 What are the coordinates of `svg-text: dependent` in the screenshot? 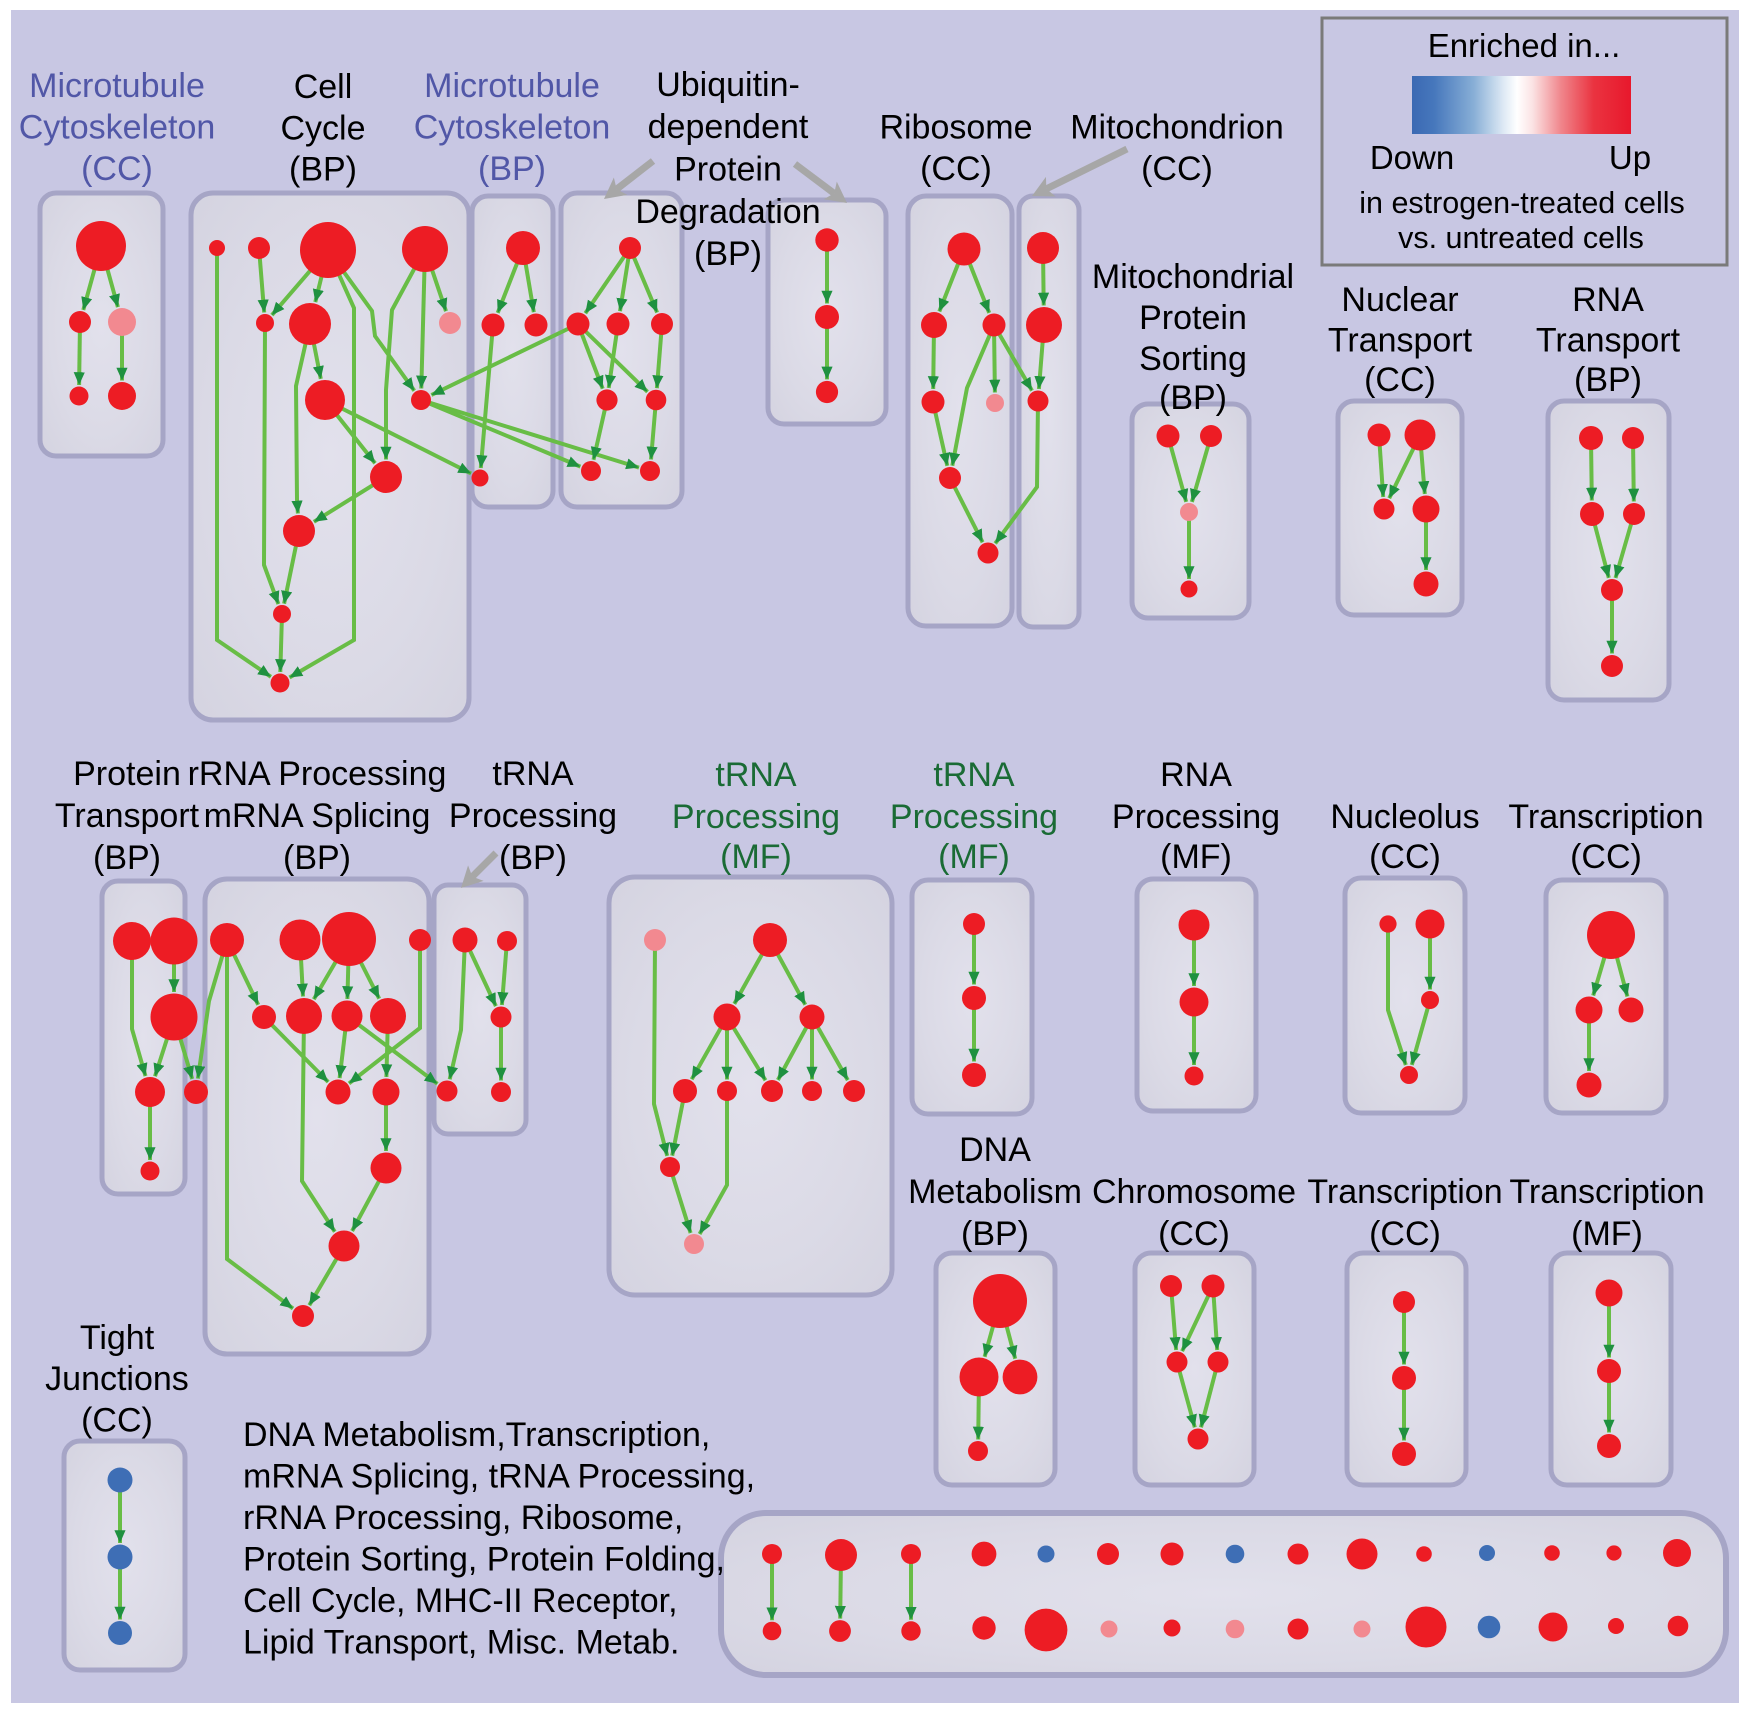 It's located at (728, 127).